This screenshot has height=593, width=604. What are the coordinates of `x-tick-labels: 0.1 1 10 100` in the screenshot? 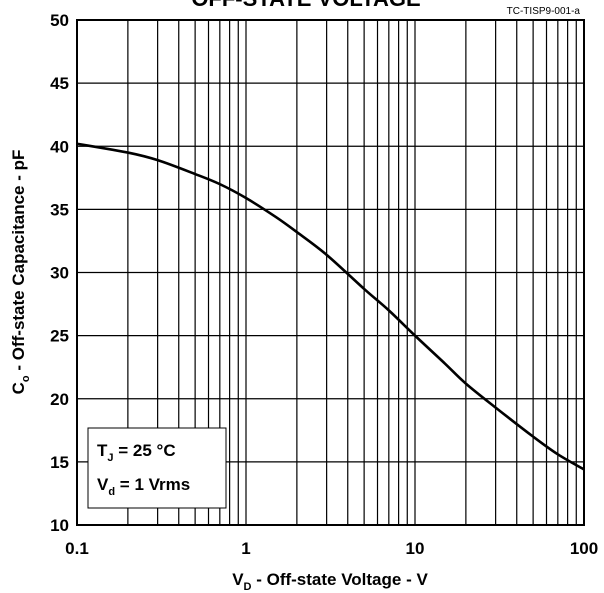 It's located at (331, 548).